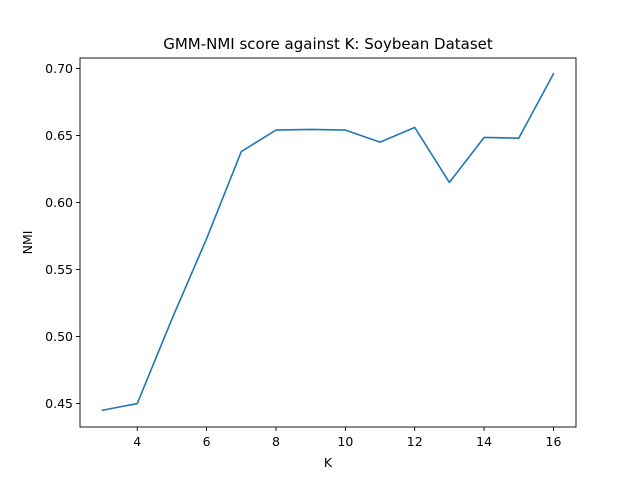 The height and width of the screenshot is (480, 640). What do you see at coordinates (59, 269) in the screenshot?
I see `y-tick-label: 0.55` at bounding box center [59, 269].